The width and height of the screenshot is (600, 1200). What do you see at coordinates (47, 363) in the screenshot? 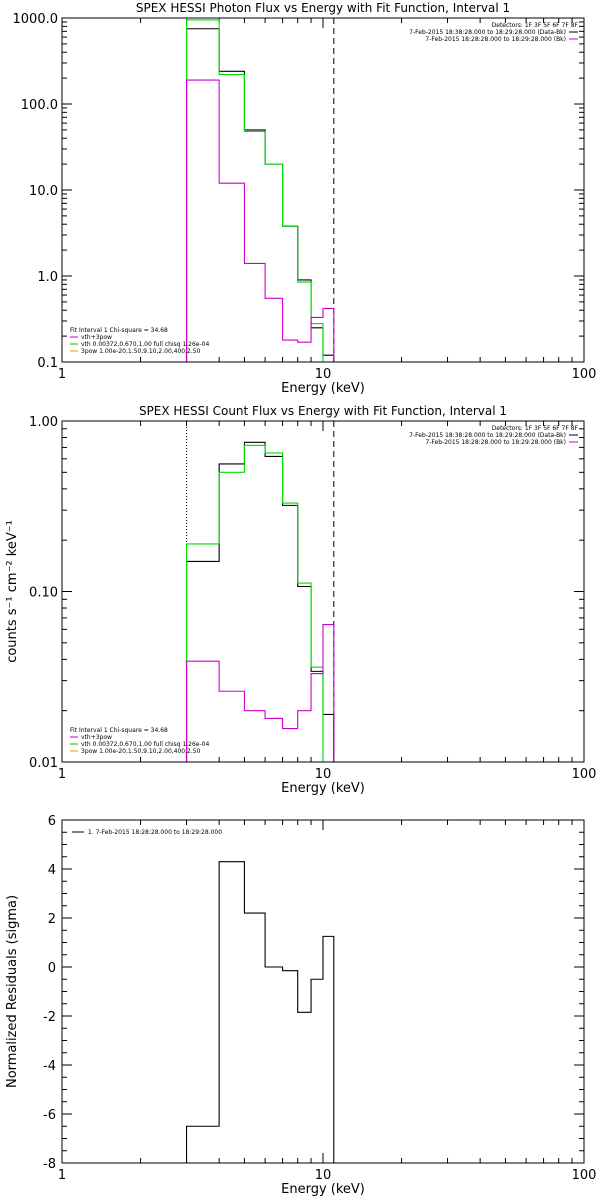
I see `y-tick-label: 0.1` at bounding box center [47, 363].